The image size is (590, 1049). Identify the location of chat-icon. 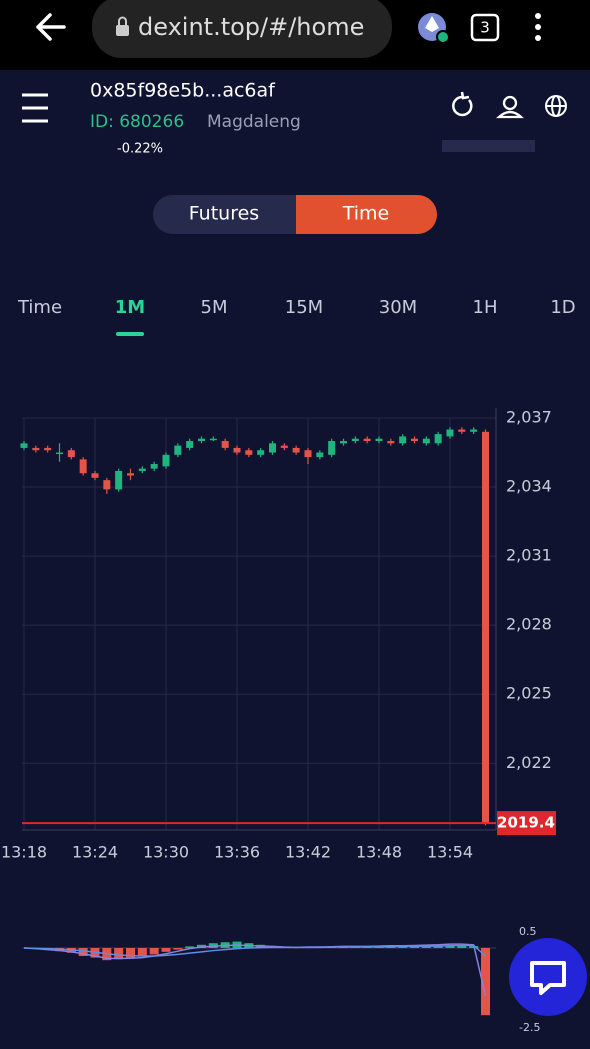
(548, 978).